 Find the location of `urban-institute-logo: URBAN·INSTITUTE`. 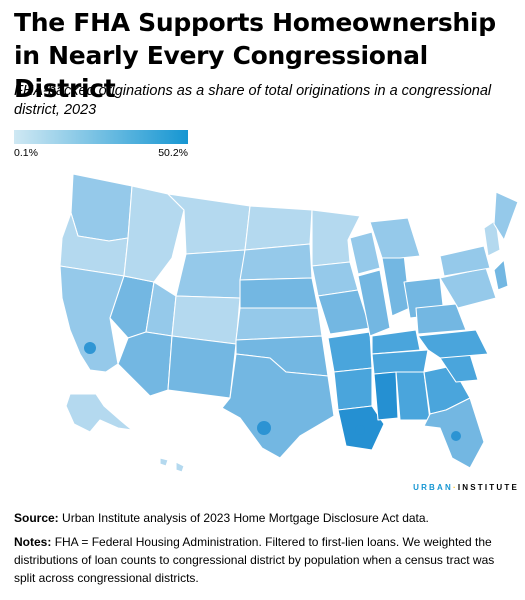

urban-institute-logo: URBAN·INSTITUTE is located at coordinates (466, 487).